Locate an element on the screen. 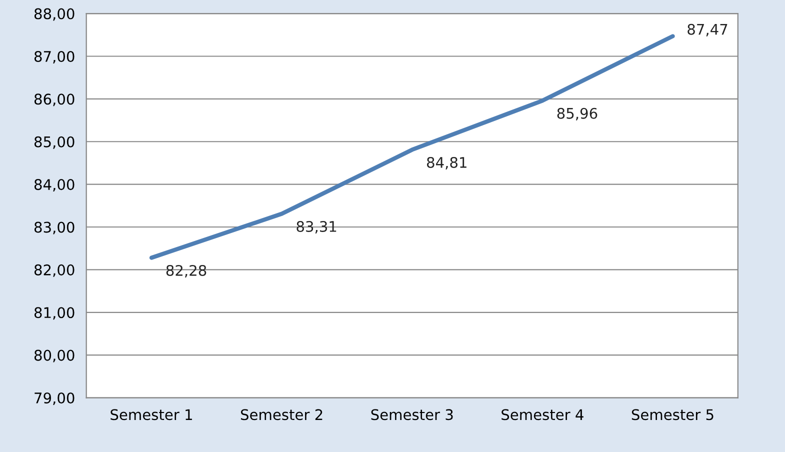 This screenshot has height=452, width=785. y-tick-label: 79,00 is located at coordinates (54, 398).